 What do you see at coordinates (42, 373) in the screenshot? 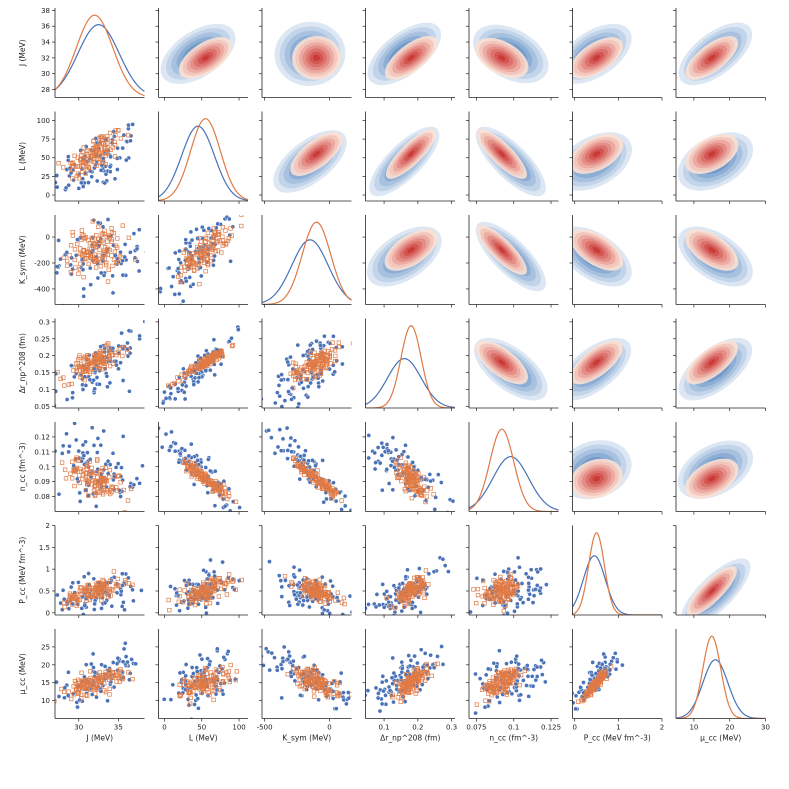
I see `y-tick-label: 0.15` at bounding box center [42, 373].